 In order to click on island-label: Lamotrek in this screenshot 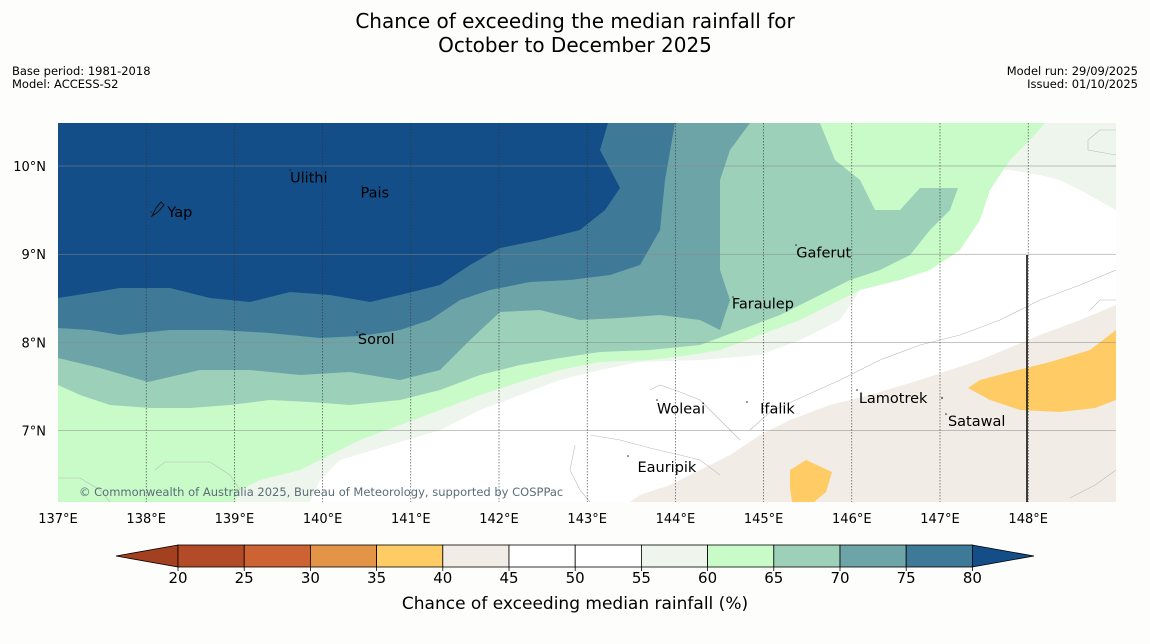, I will do `click(893, 399)`.